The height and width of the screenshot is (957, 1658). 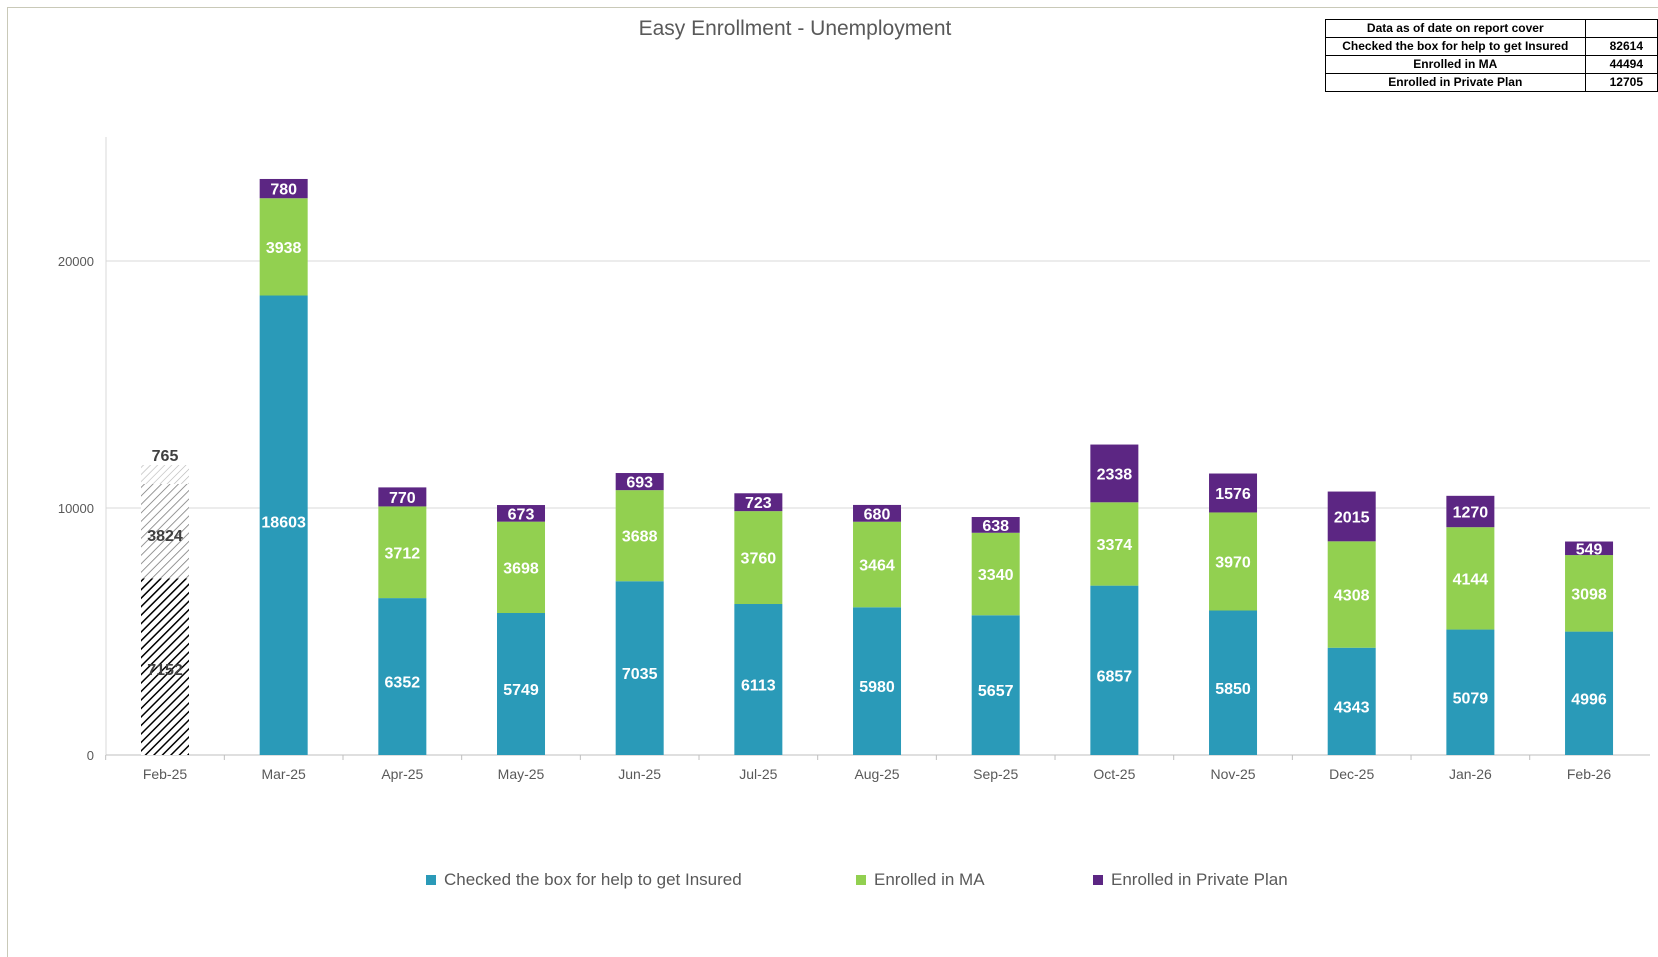 I want to click on data-label: 723, so click(x=758, y=503).